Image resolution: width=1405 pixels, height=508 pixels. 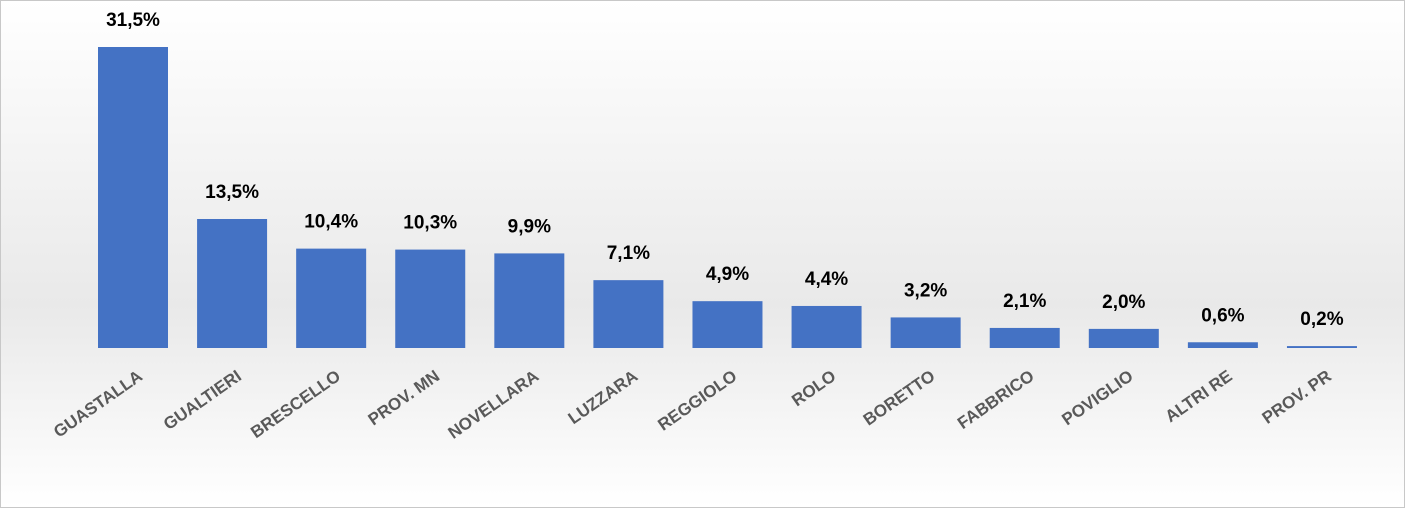 What do you see at coordinates (1321, 319) in the screenshot?
I see `value-label: 0,2%` at bounding box center [1321, 319].